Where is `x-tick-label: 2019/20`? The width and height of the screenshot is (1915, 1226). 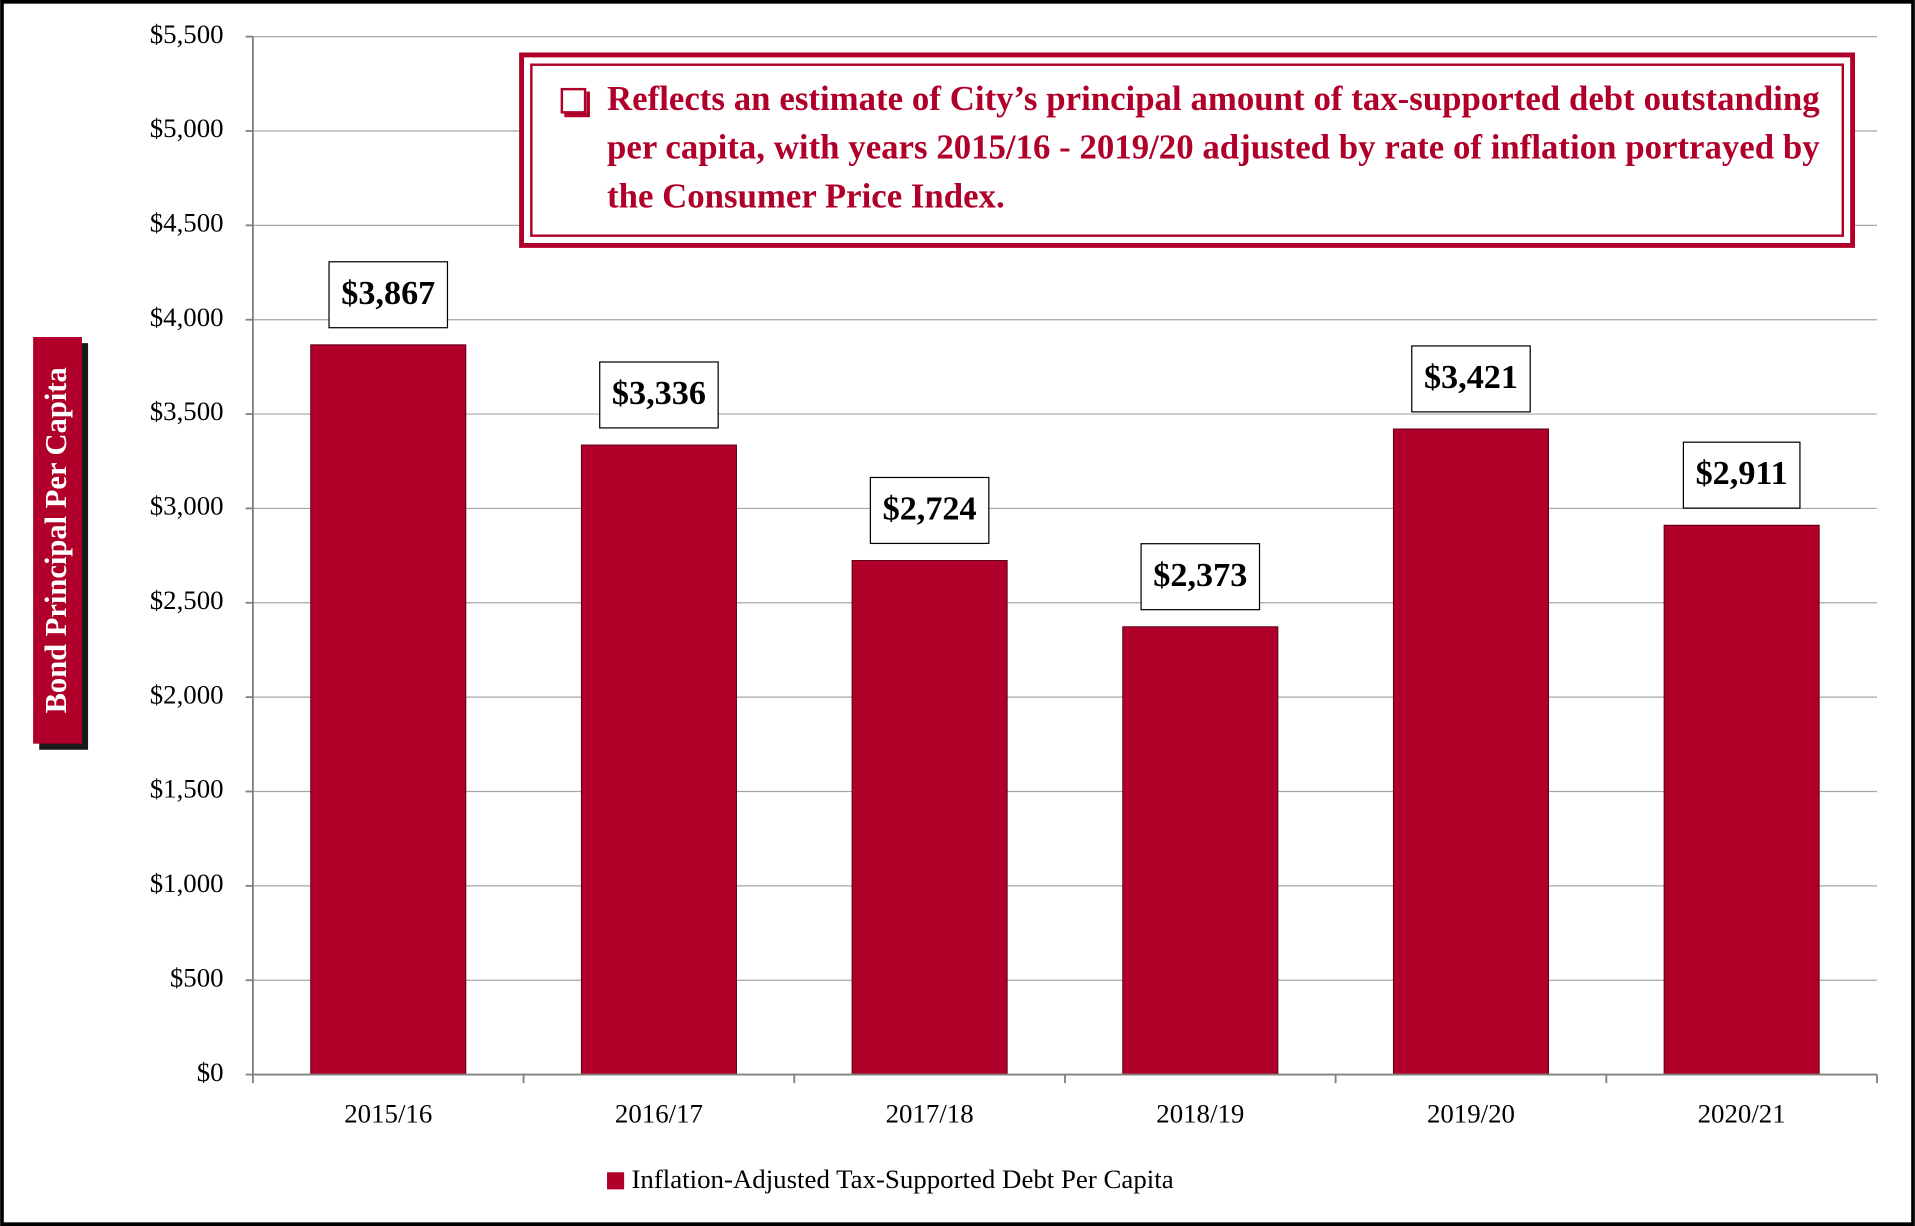 x-tick-label: 2019/20 is located at coordinates (1471, 1113).